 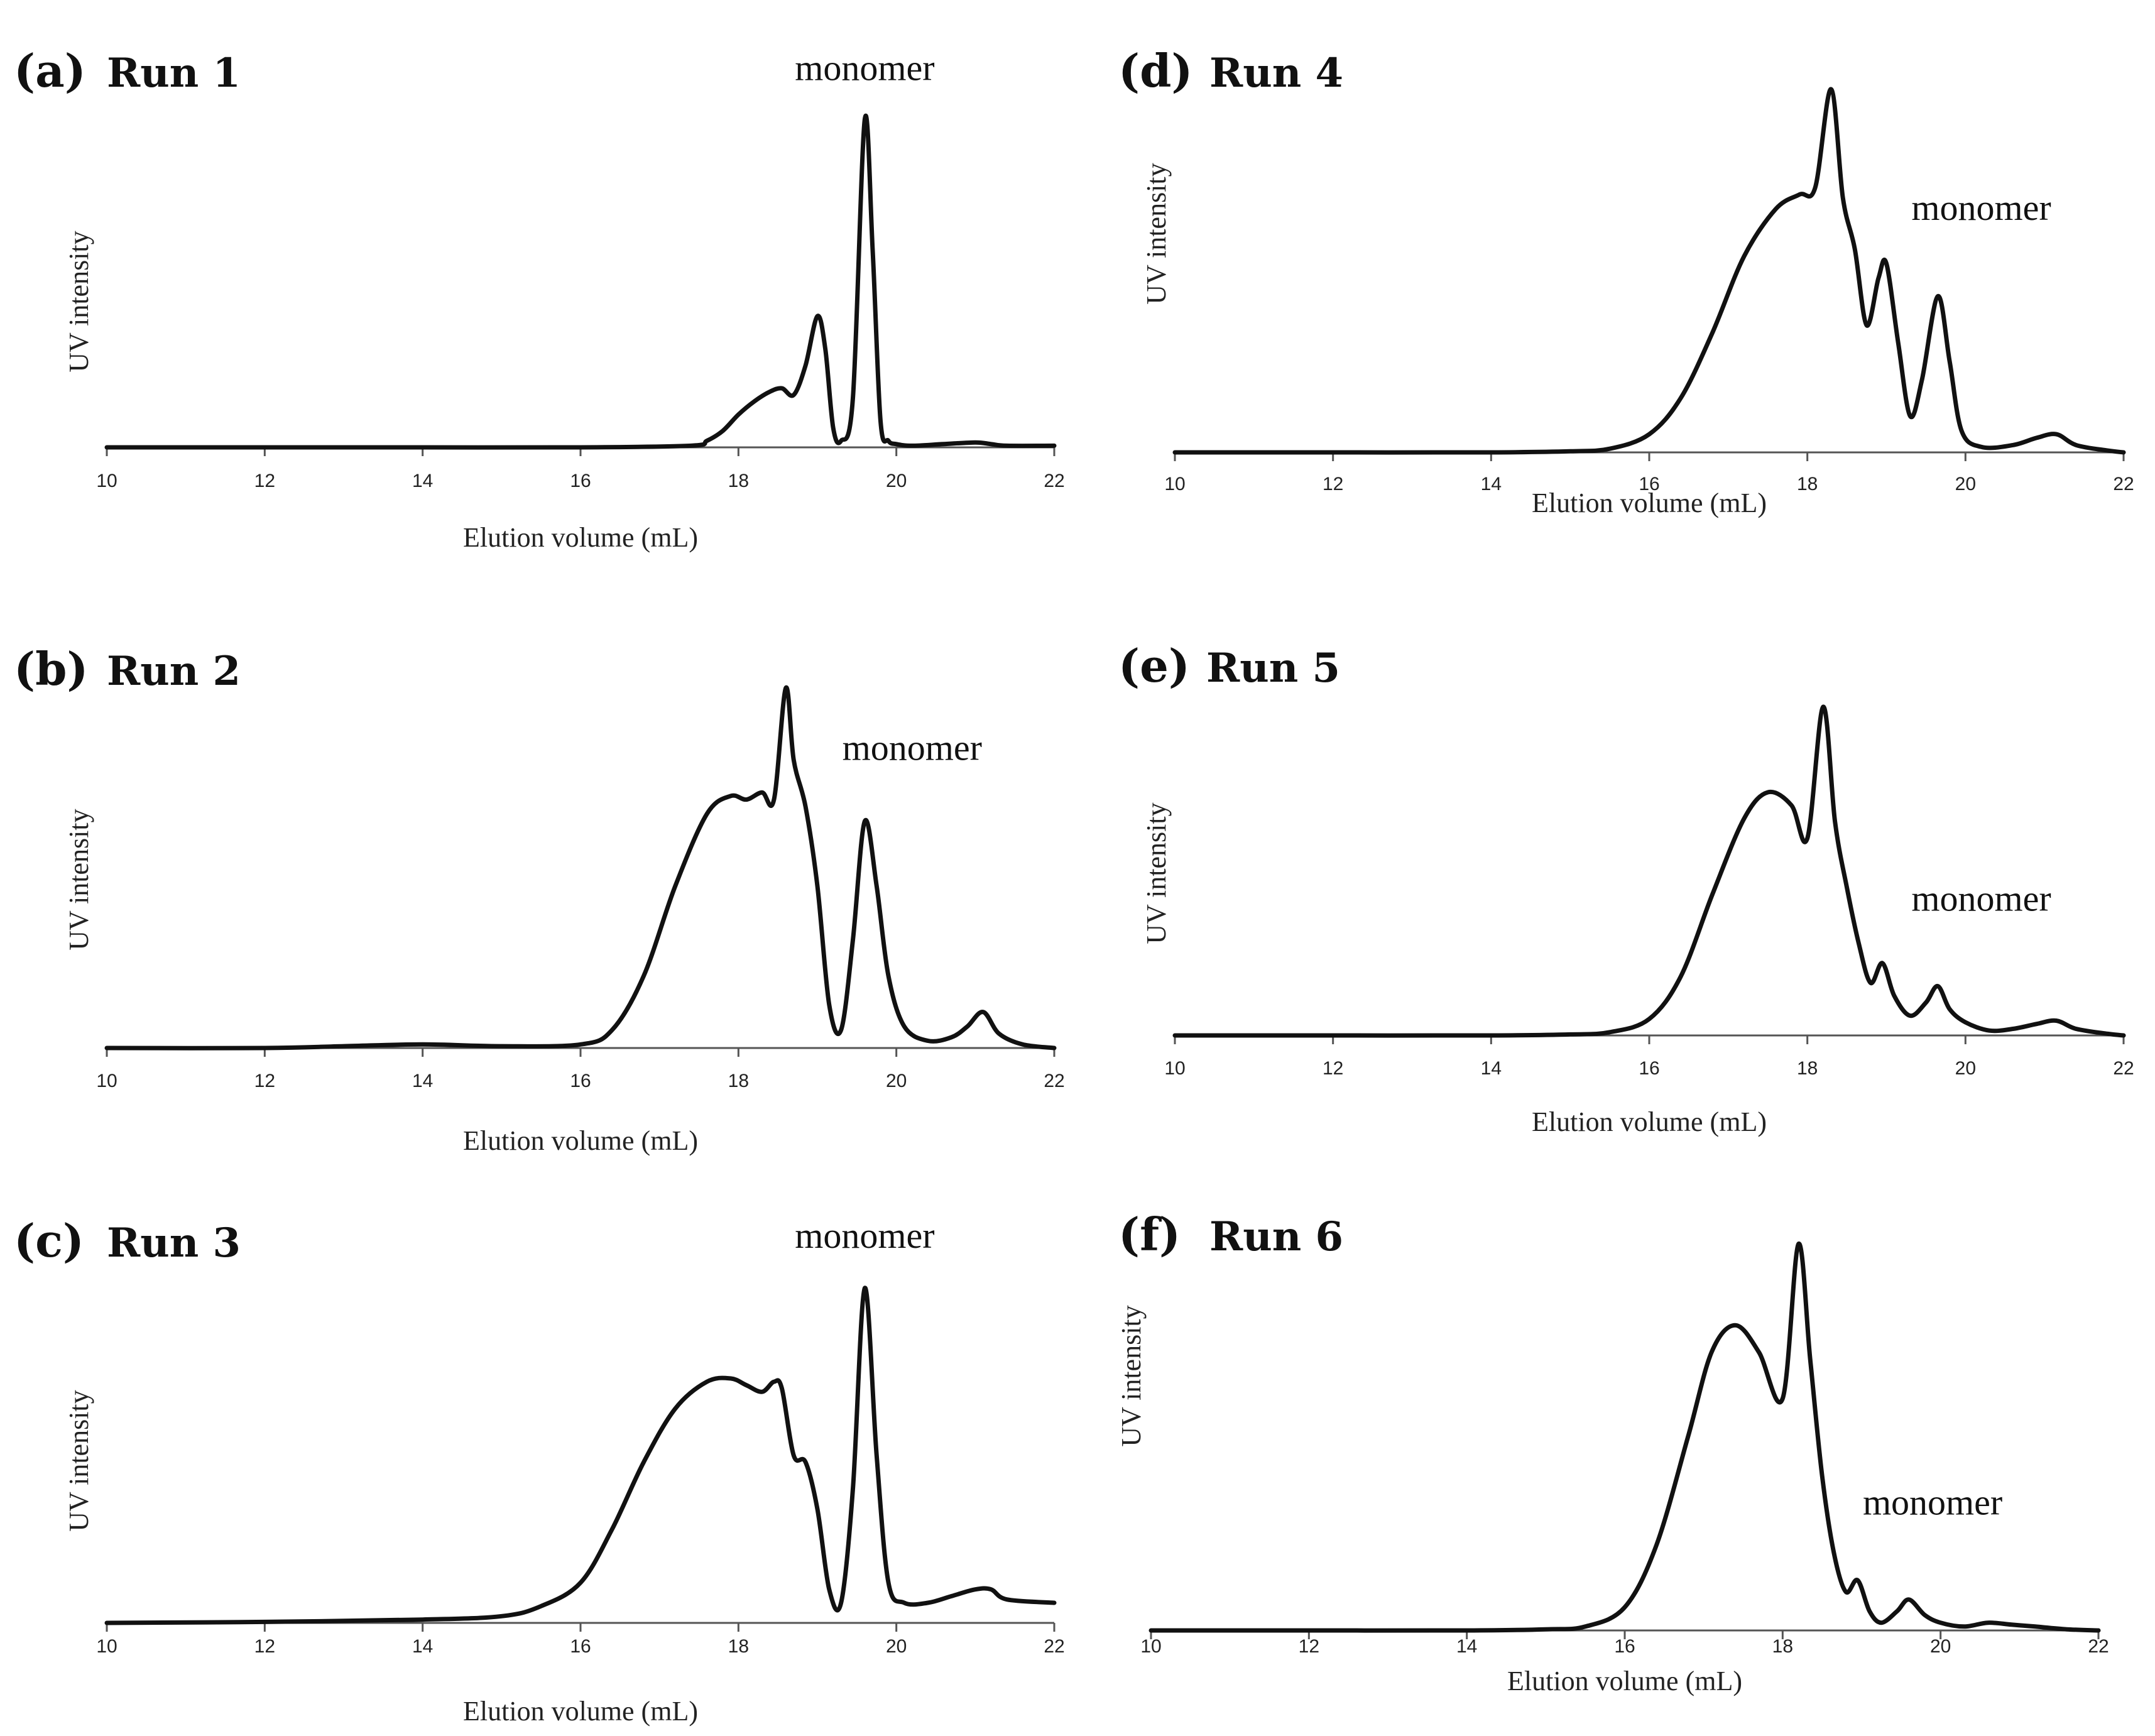 I want to click on panel-letter: (d), so click(x=1155, y=70).